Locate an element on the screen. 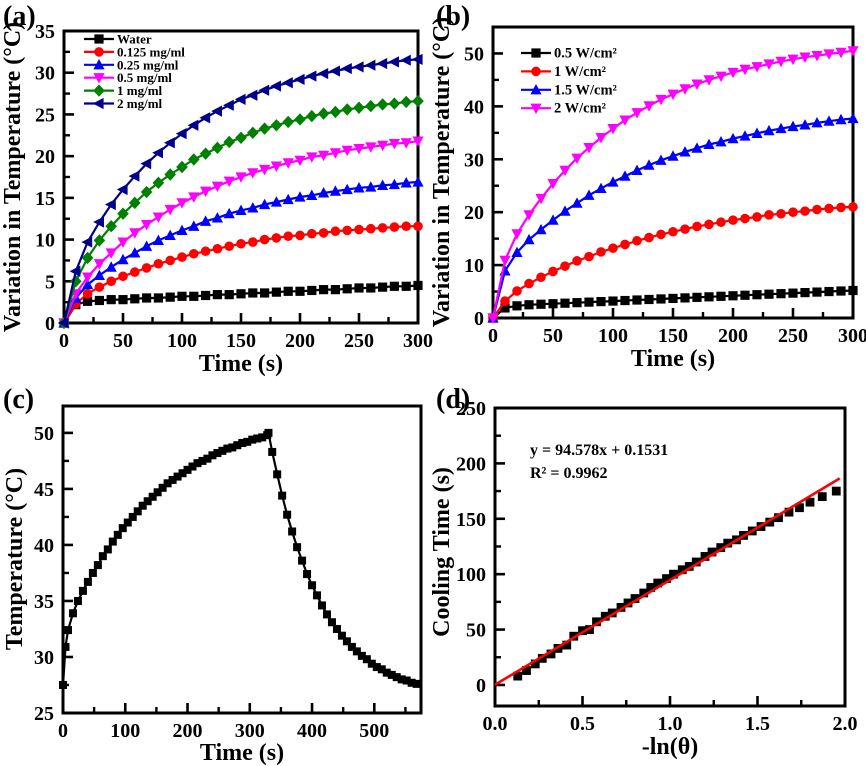  svg-text: 0.5 is located at coordinates (582, 724).